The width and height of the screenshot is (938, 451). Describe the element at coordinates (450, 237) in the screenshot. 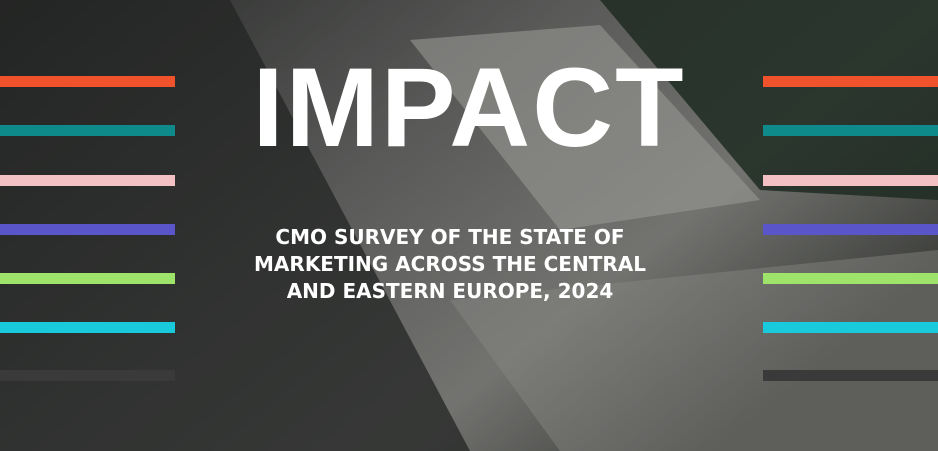

I see `subtitle-line: CMO SURVEY OF THE STATE OF` at that location.